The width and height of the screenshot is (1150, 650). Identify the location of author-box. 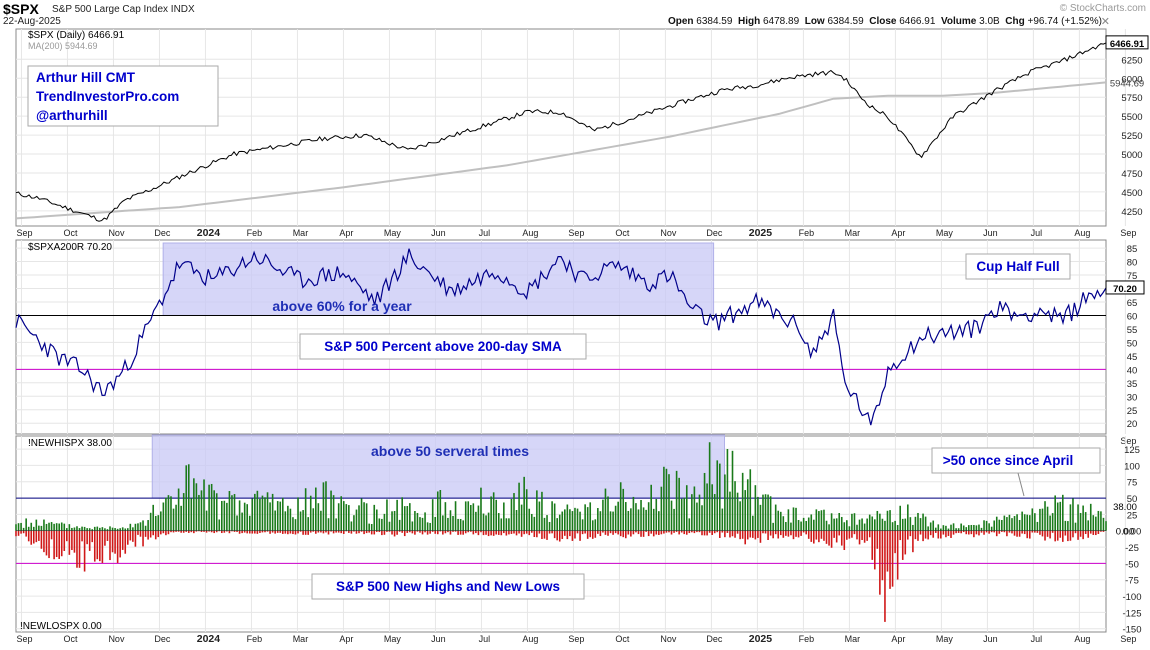
(123, 96).